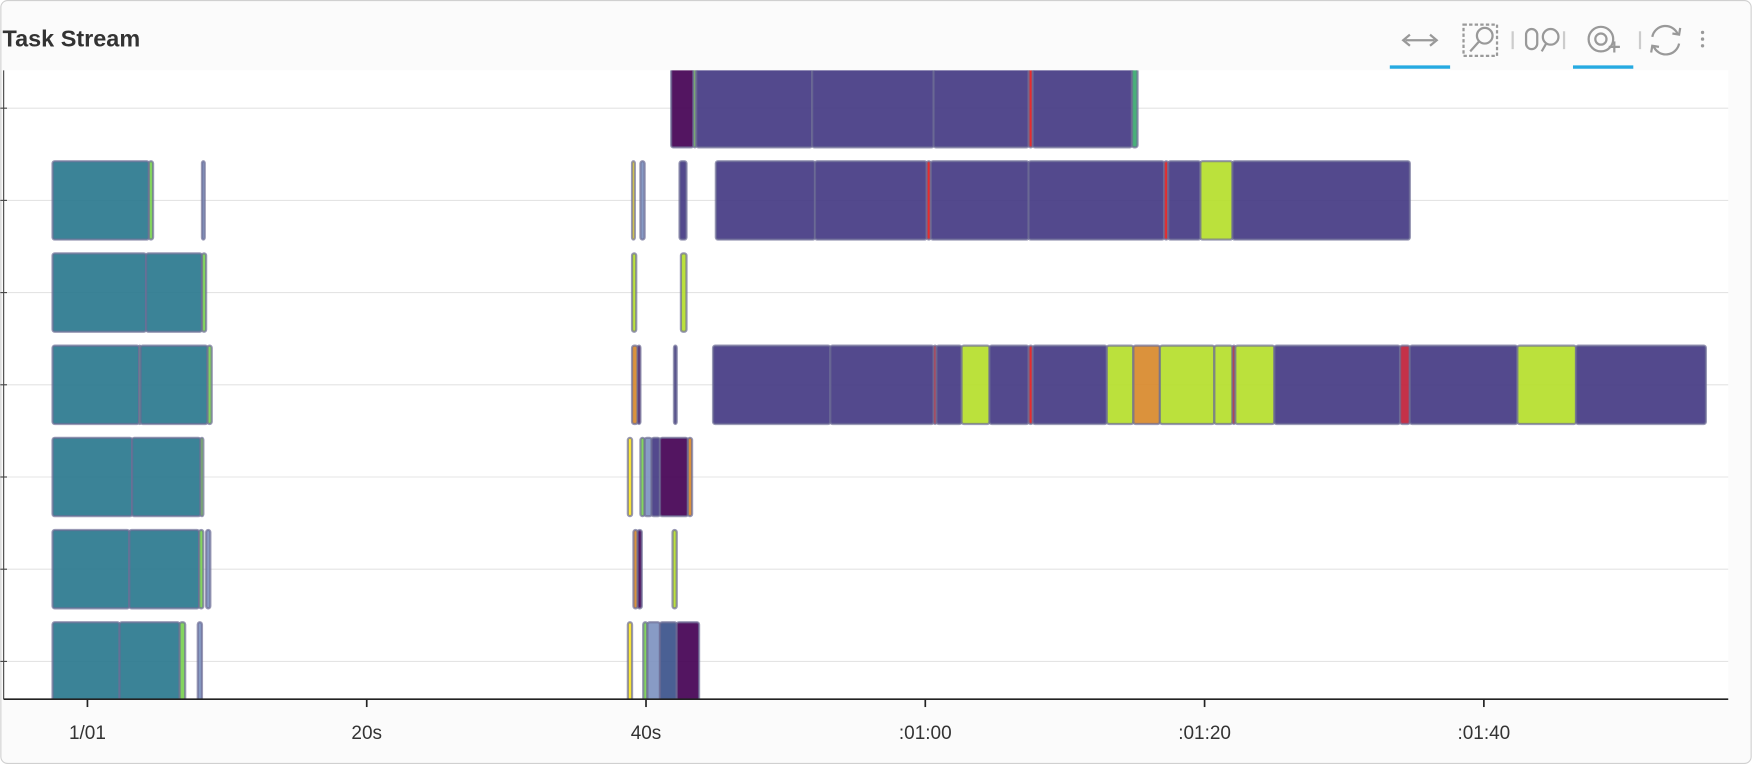 This screenshot has height=764, width=1752. I want to click on x-tick-label: 1/01, so click(87, 733).